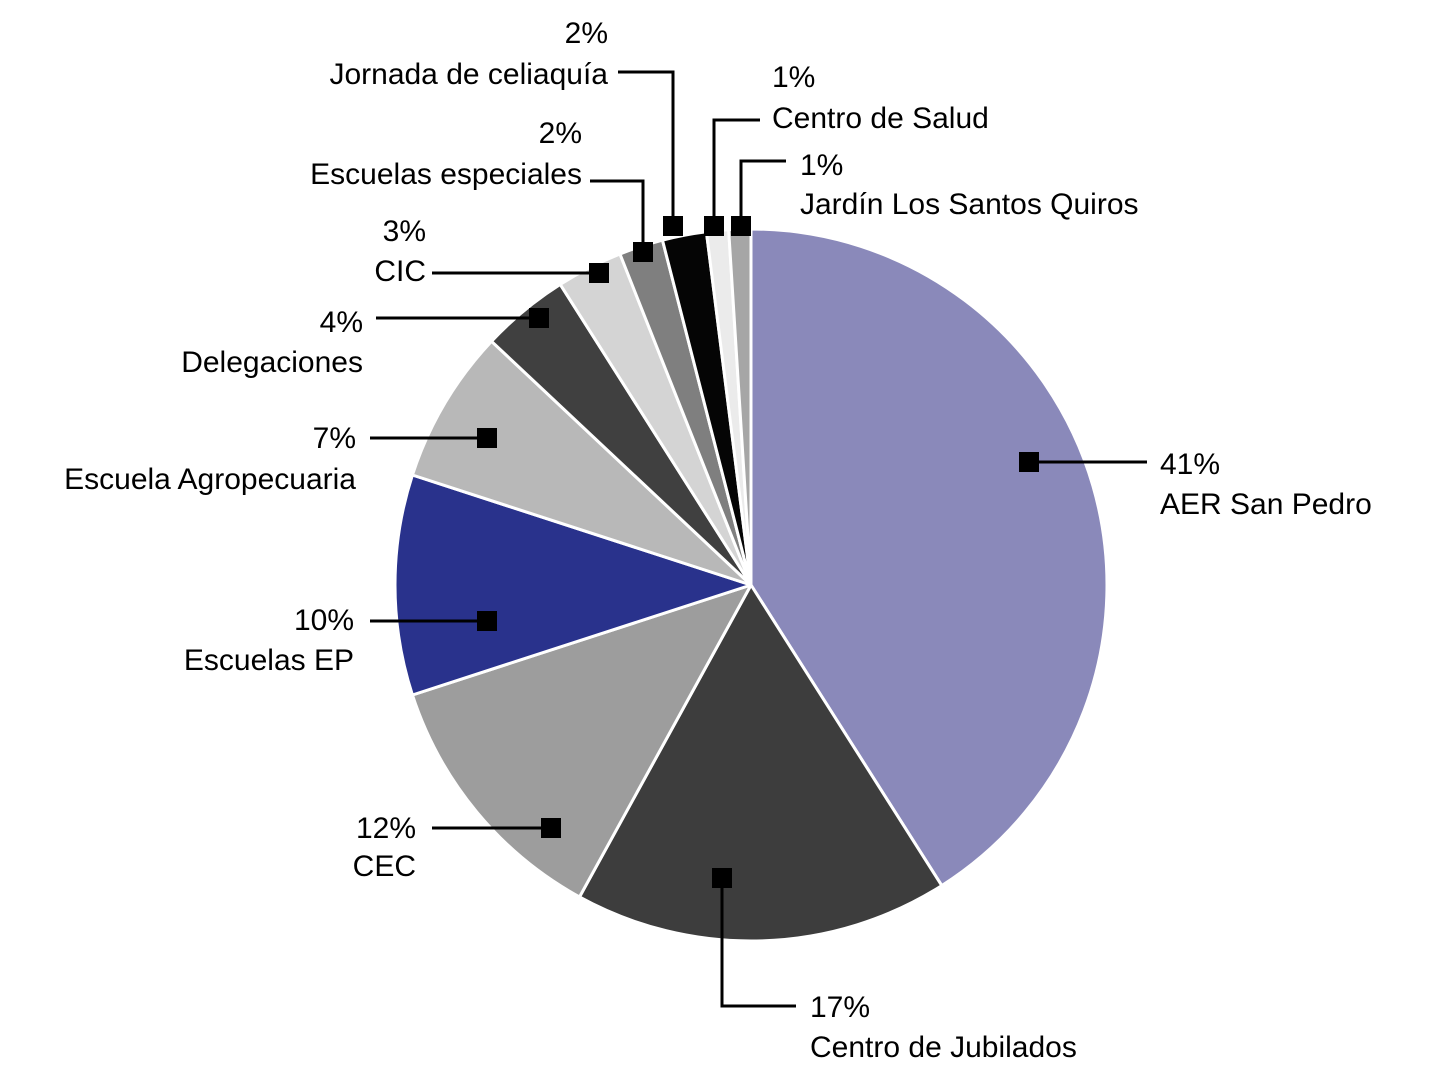 The image size is (1453, 1089). What do you see at coordinates (1266, 504) in the screenshot?
I see `category-label-aer-san-pedro: AER San Pedro` at bounding box center [1266, 504].